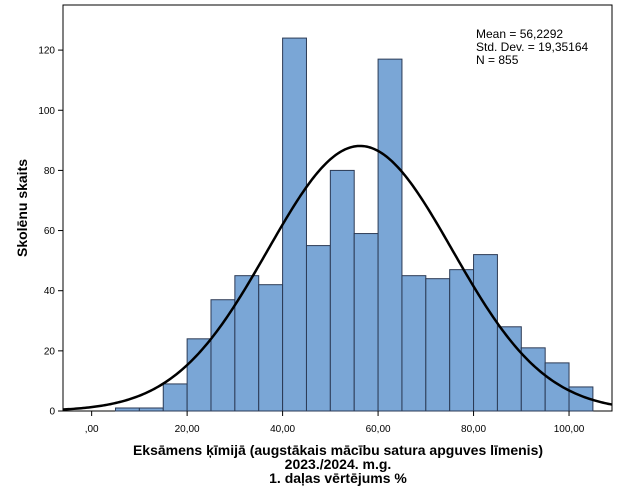 This screenshot has width=625, height=500. I want to click on y-tick-label: 80, so click(50, 171).